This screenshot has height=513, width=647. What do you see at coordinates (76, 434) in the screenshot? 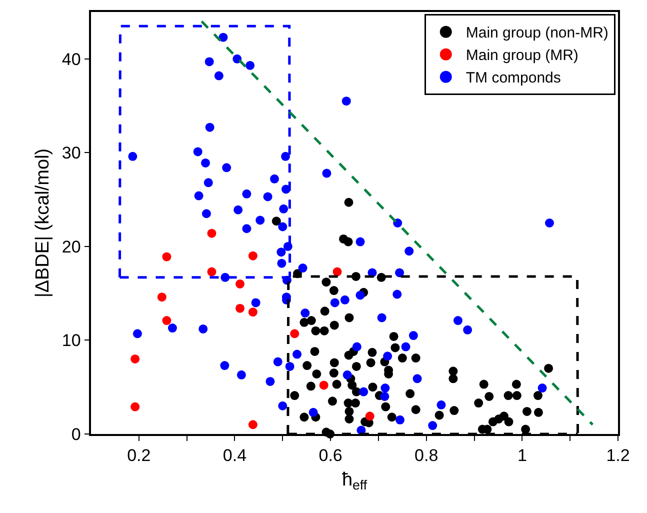
I see `y-tick-label: 0` at bounding box center [76, 434].